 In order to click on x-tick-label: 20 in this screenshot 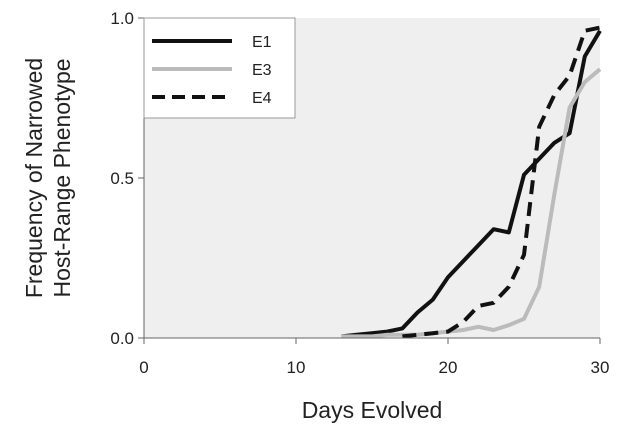, I will do `click(448, 367)`.